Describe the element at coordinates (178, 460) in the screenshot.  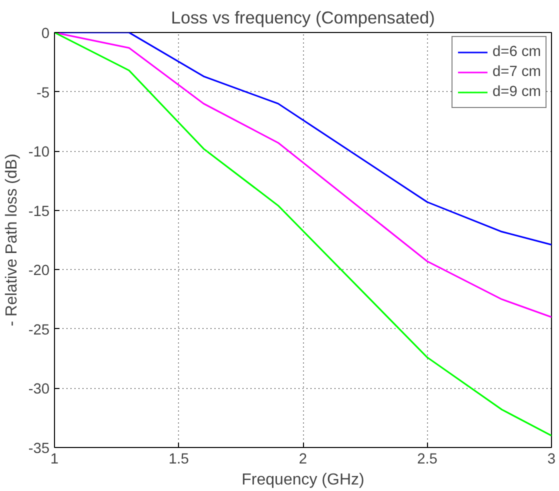
I see `x-tick-label: 1.5` at that location.